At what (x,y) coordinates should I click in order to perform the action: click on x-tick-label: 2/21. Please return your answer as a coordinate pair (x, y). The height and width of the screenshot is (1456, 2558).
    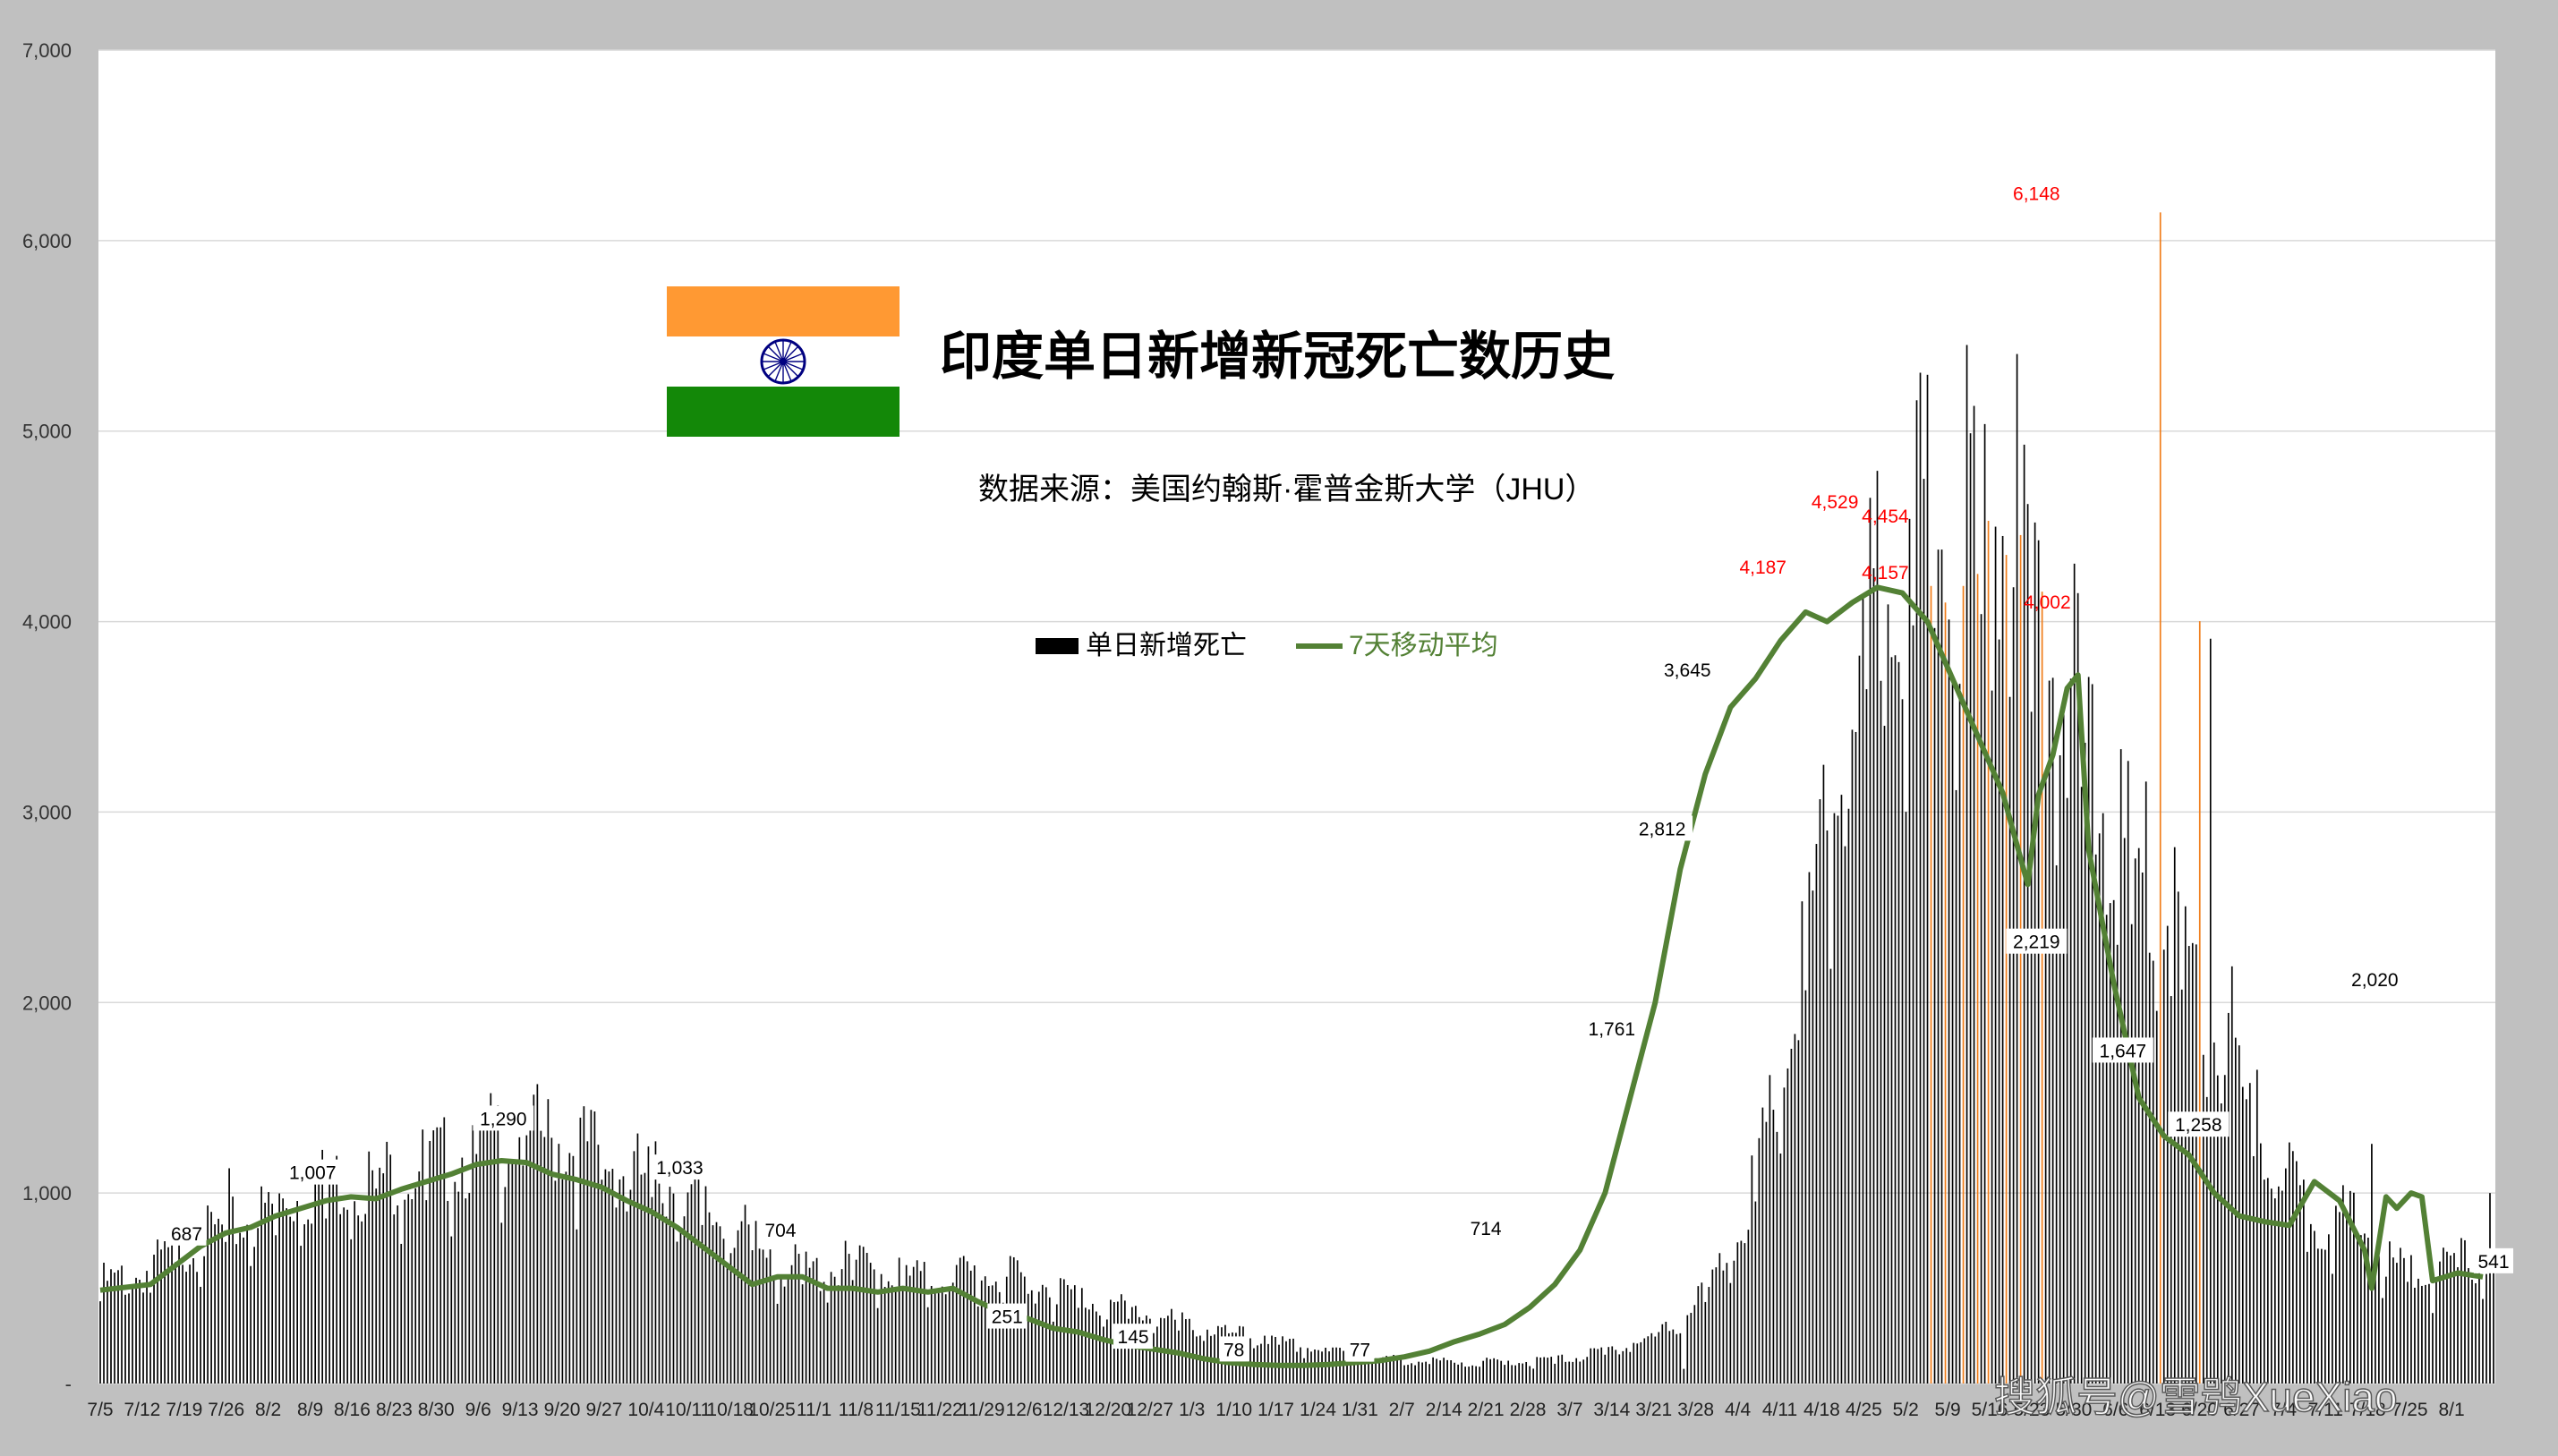
    Looking at the image, I should click on (1486, 1410).